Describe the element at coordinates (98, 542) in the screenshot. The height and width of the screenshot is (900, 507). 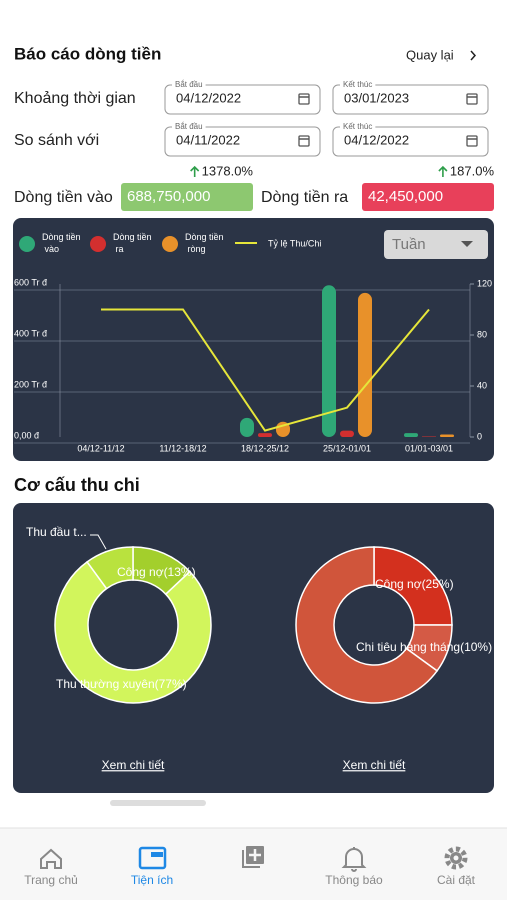
I see `label-leader` at that location.